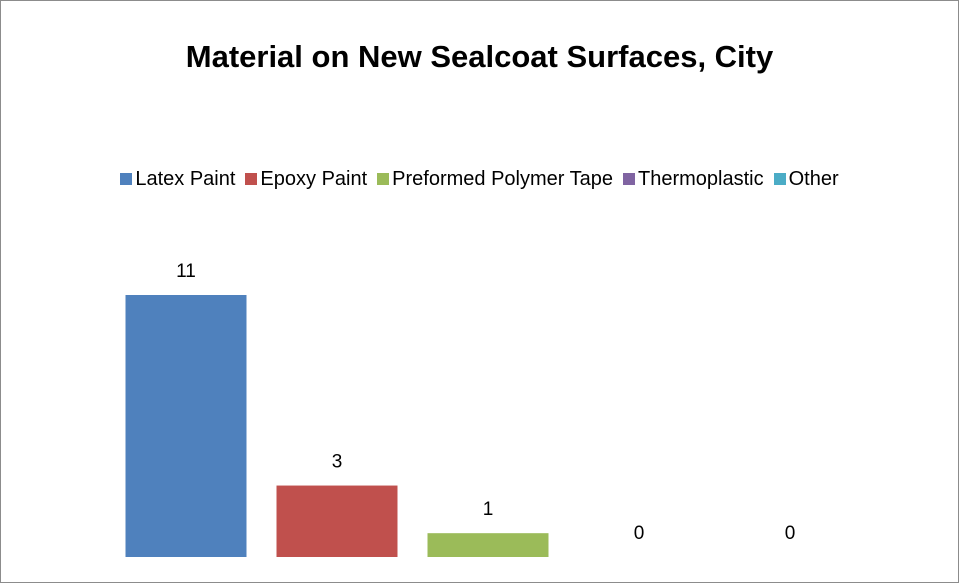 The height and width of the screenshot is (583, 959). What do you see at coordinates (186, 271) in the screenshot?
I see `data-label-latex-paint: 11` at bounding box center [186, 271].